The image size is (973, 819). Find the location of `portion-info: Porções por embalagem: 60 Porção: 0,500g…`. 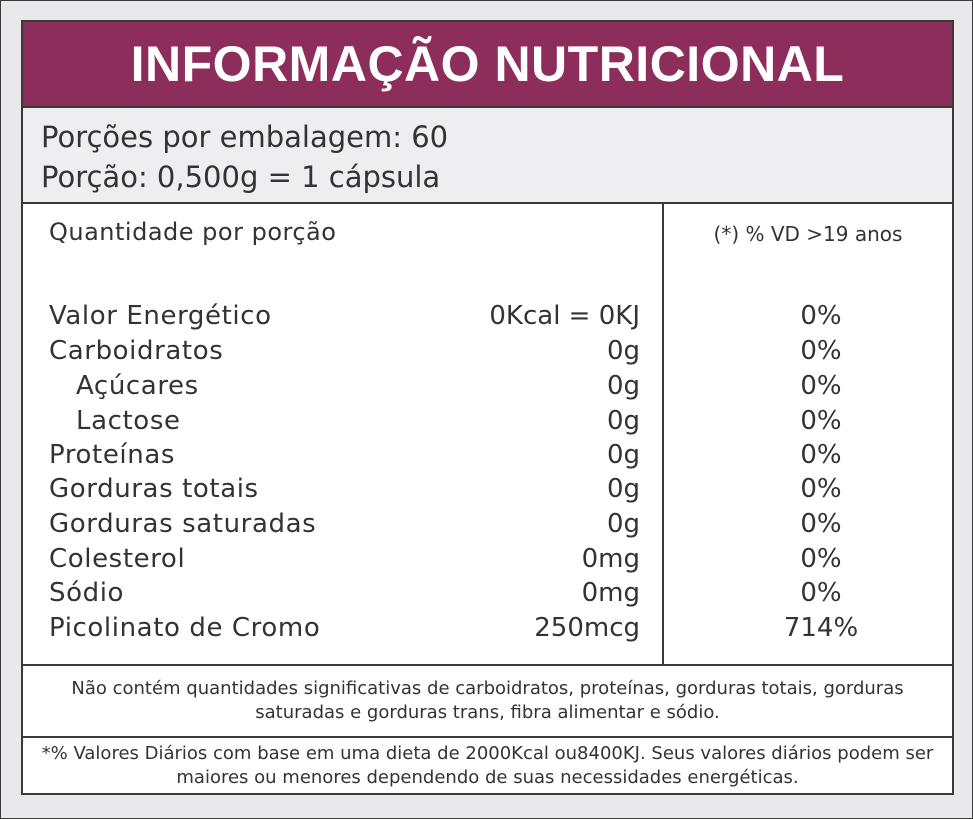

portion-info: Porções por embalagem: 60 Porção: 0,500g… is located at coordinates (487, 156).